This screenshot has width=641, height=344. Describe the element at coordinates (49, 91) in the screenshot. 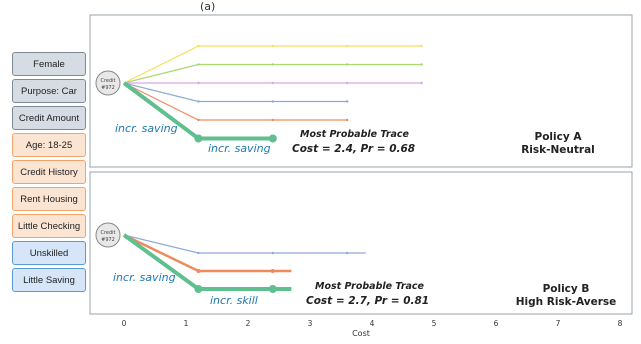

I see `attribute-chip: Purpose: Car` at that location.